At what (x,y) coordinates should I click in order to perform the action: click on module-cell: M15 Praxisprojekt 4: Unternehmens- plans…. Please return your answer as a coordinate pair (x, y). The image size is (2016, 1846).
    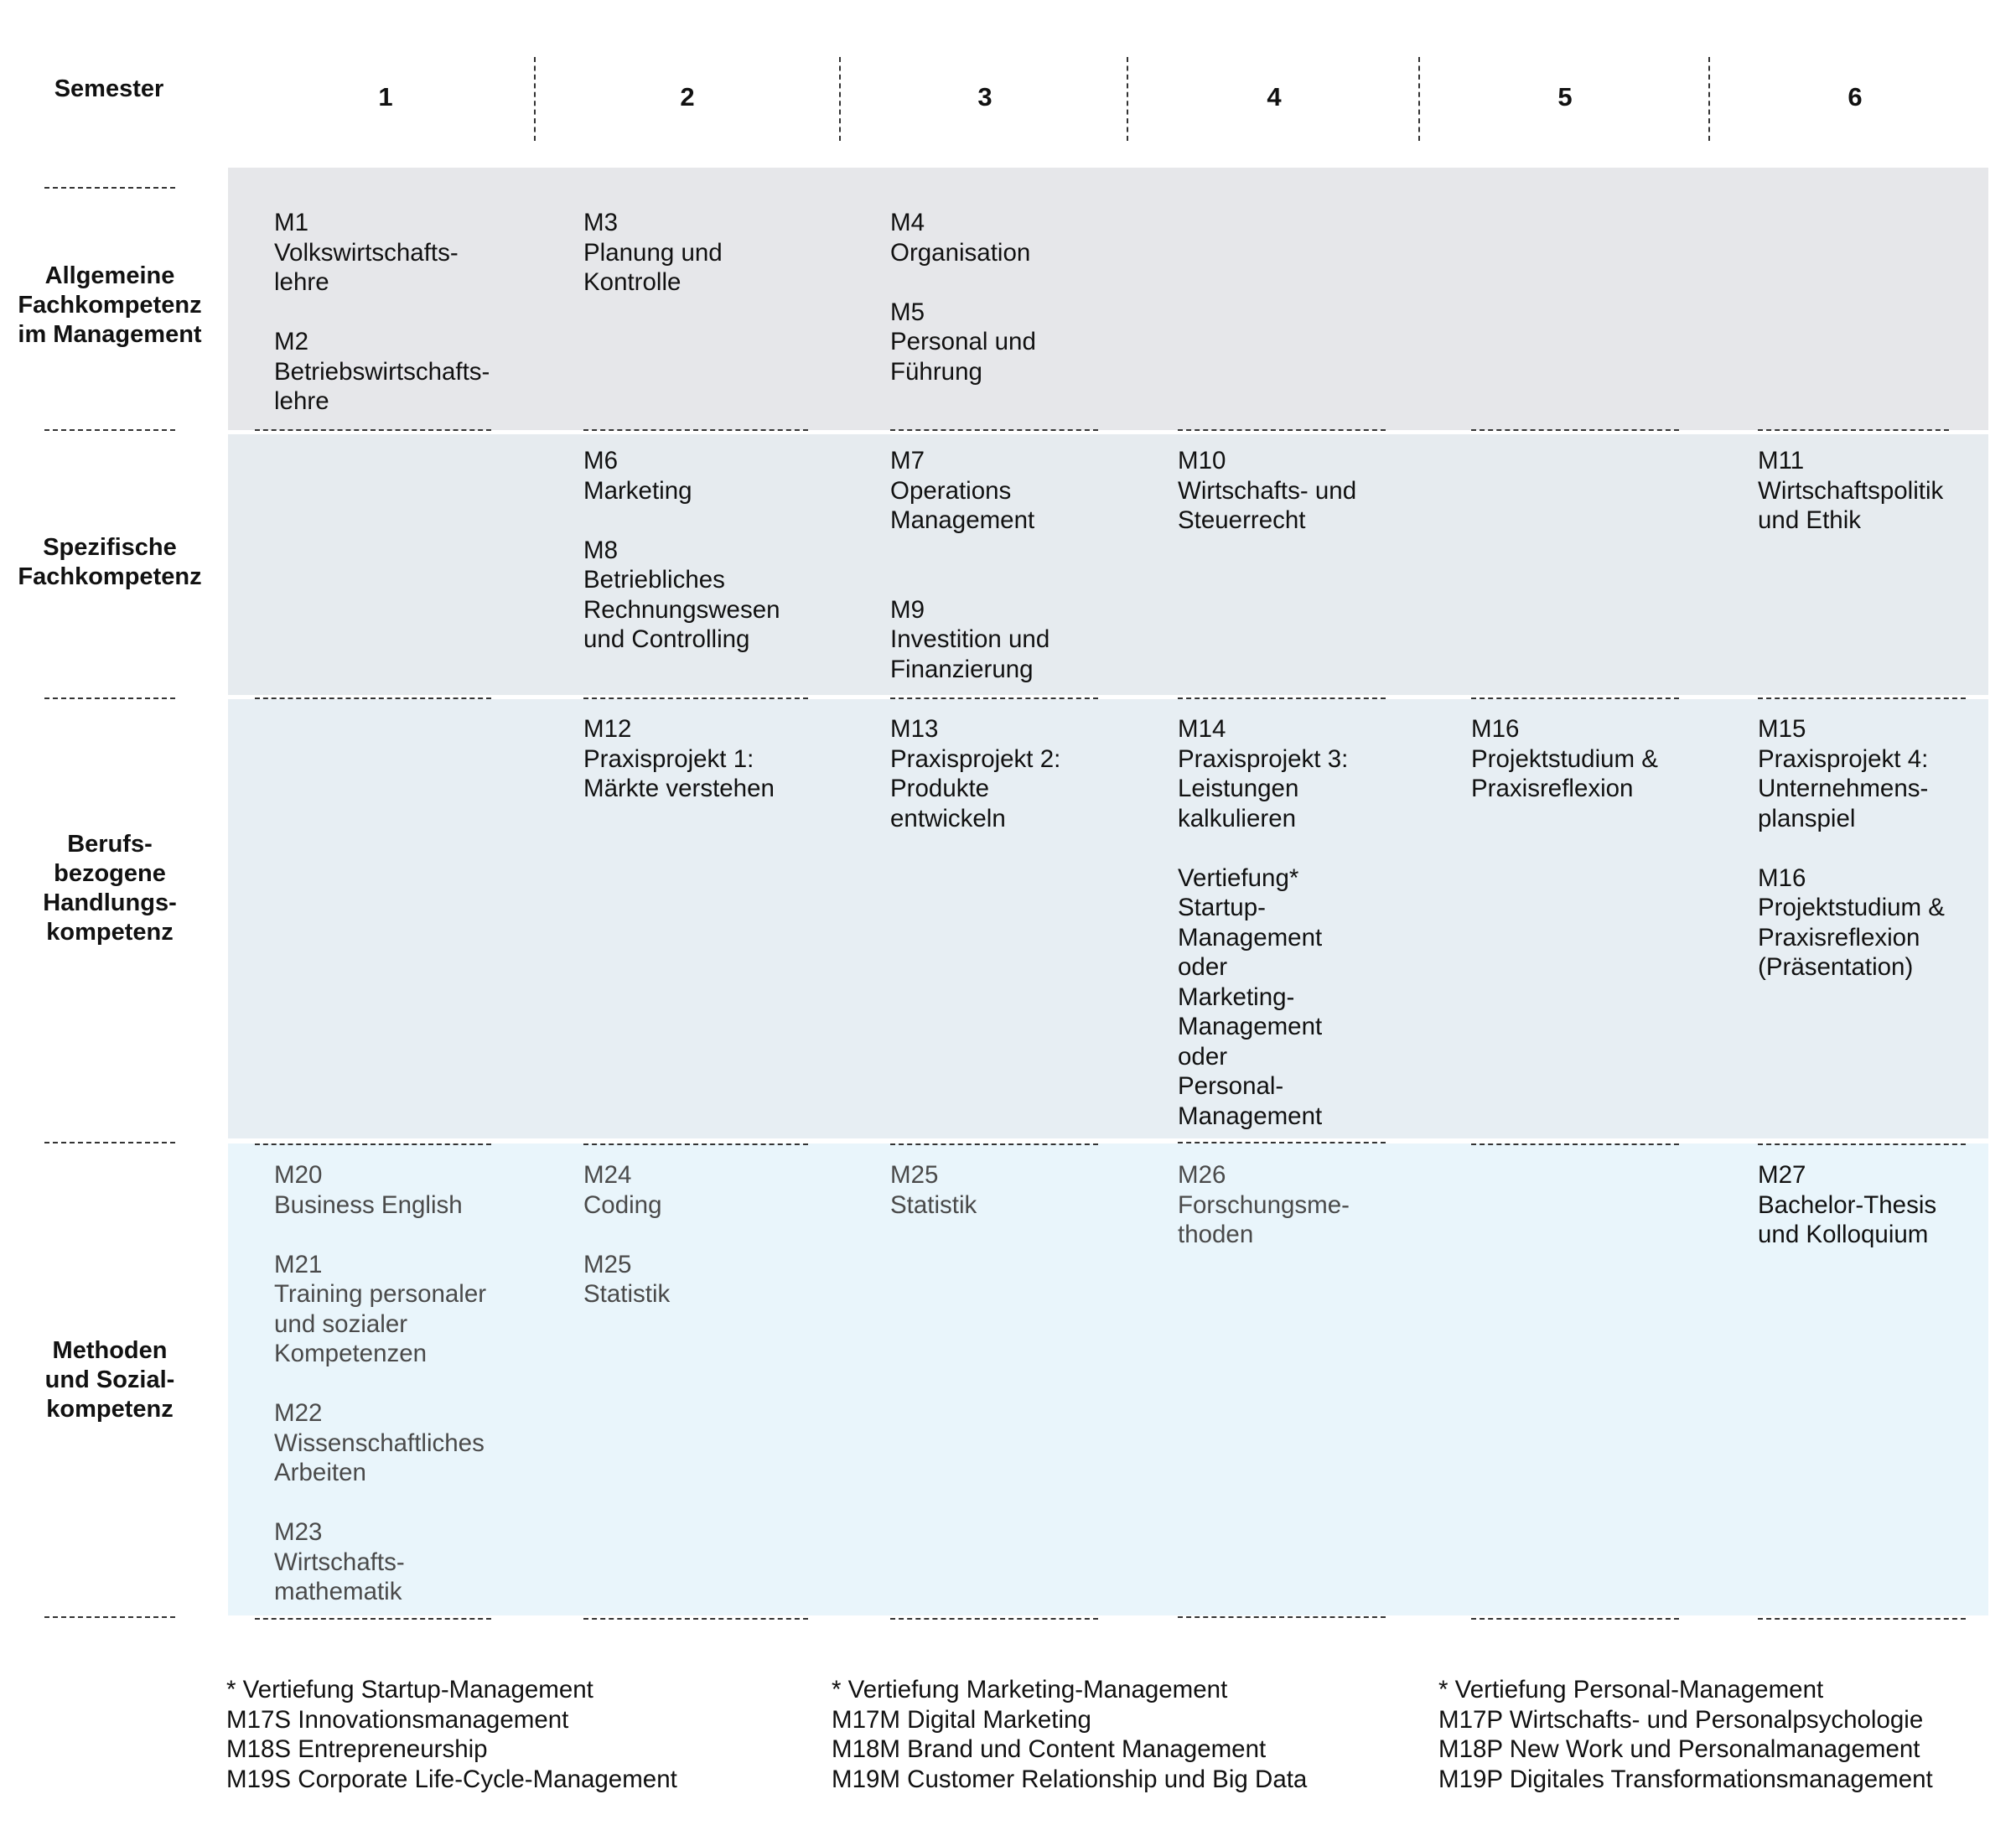
    Looking at the image, I should click on (1852, 848).